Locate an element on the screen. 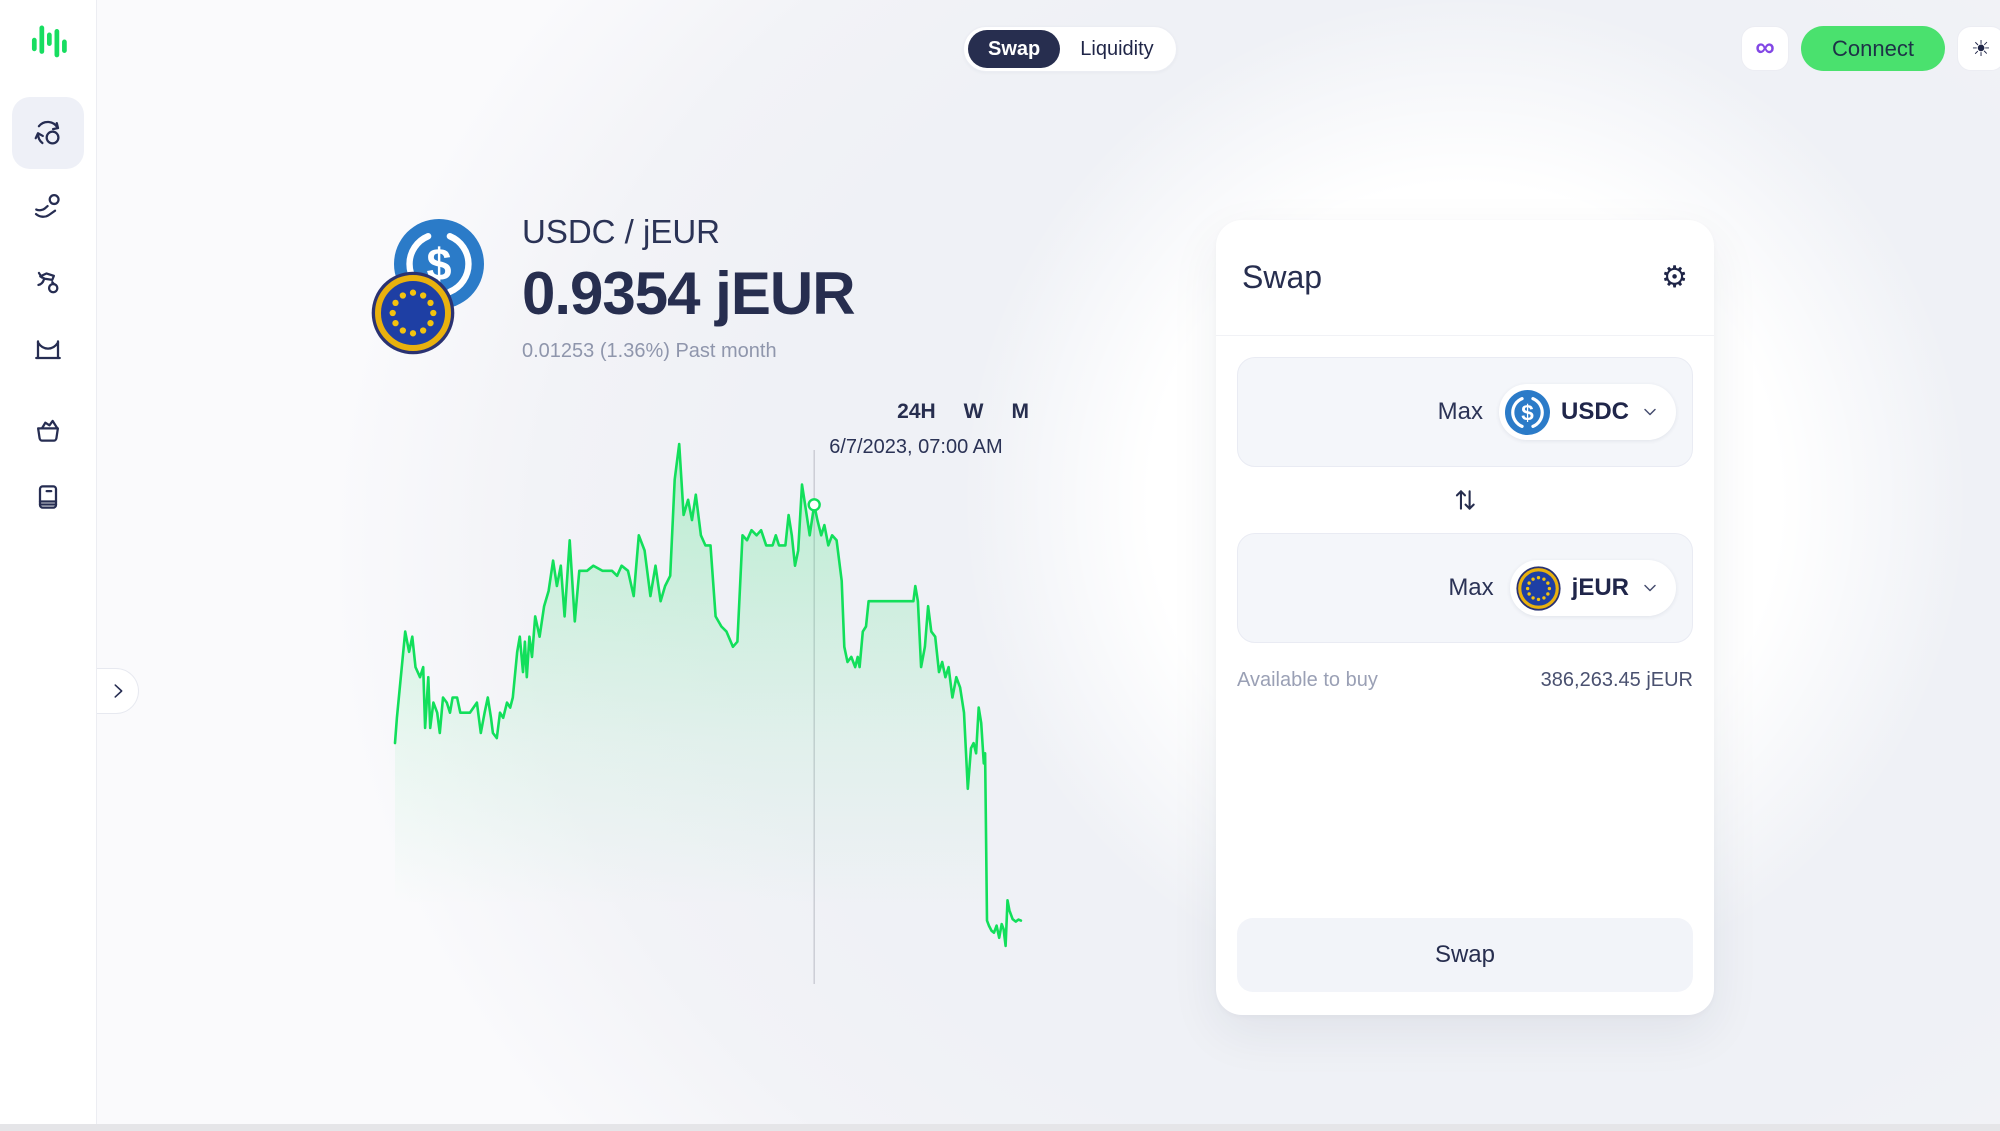 This screenshot has height=1131, width=2000. swap-card-title: Swap is located at coordinates (1282, 277).